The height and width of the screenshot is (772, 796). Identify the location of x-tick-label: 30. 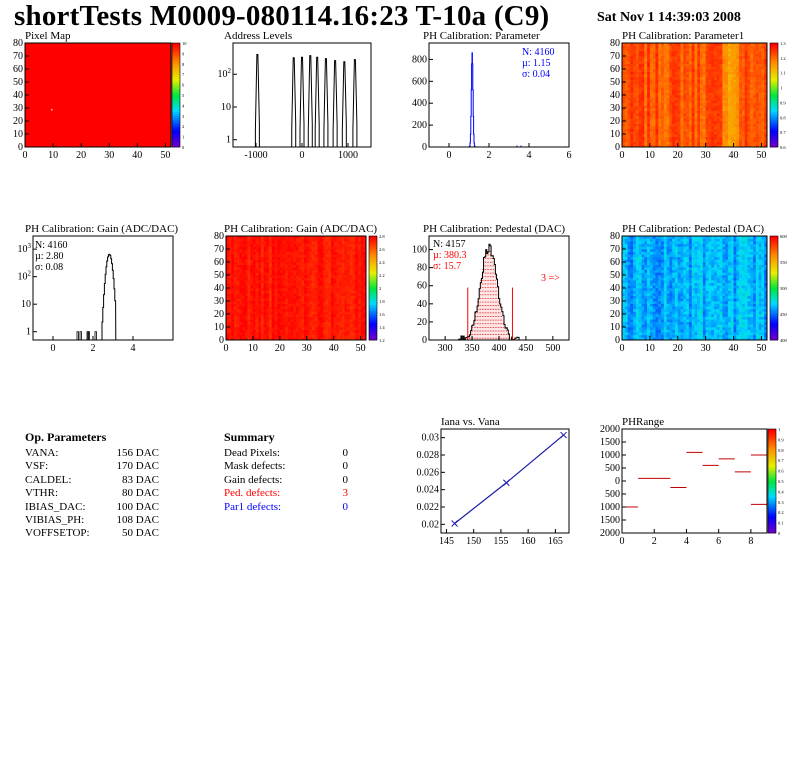
(706, 155).